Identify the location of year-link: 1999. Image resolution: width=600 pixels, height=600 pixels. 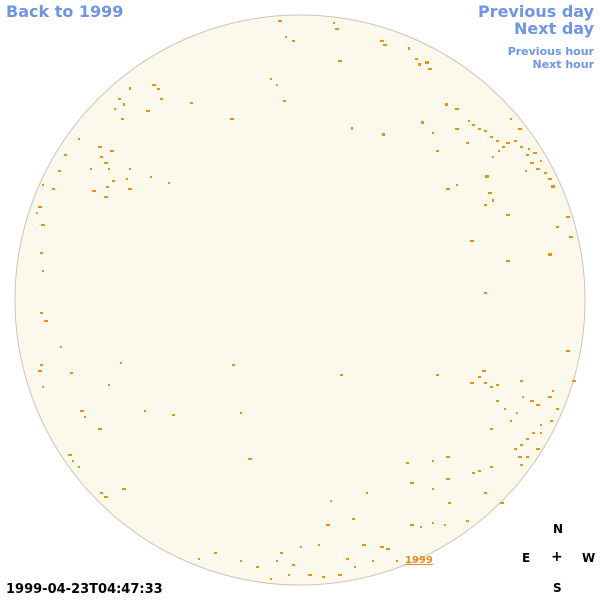
(419, 560).